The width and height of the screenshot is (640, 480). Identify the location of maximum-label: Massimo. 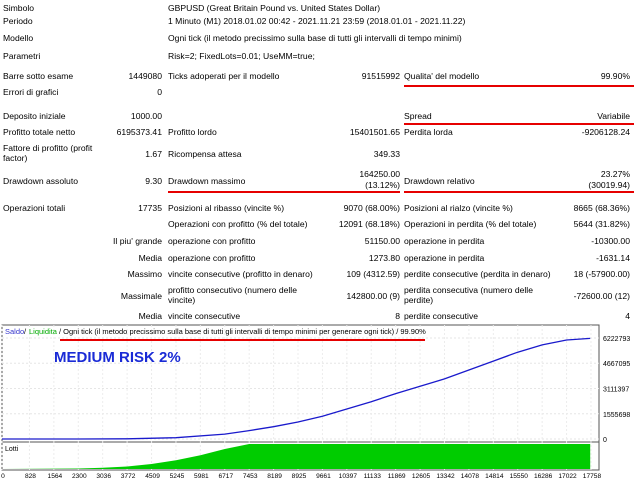
(144, 274).